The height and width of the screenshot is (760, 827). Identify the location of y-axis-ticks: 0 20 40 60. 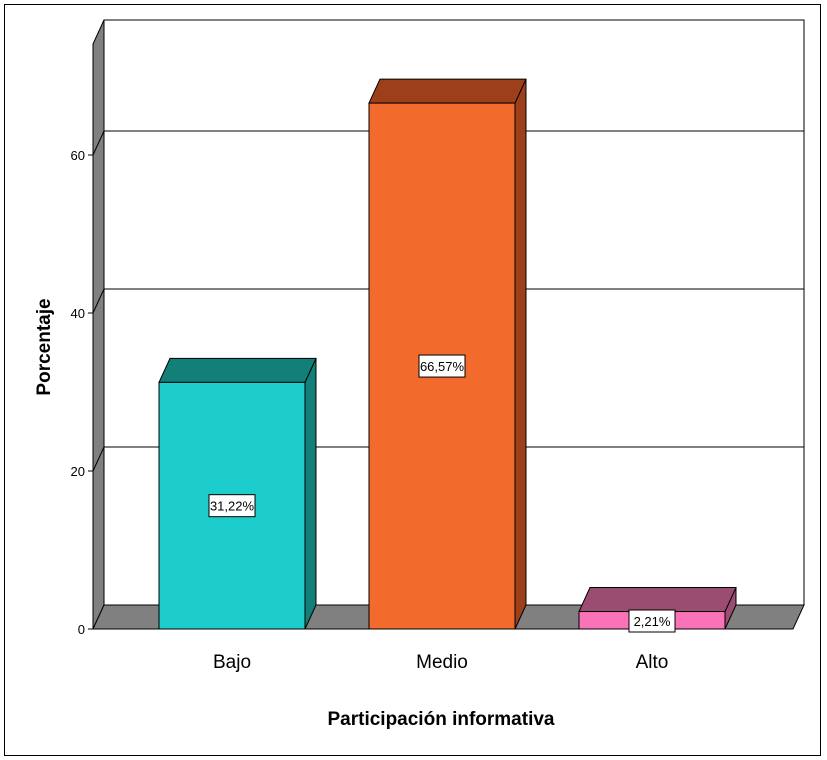
(82, 392).